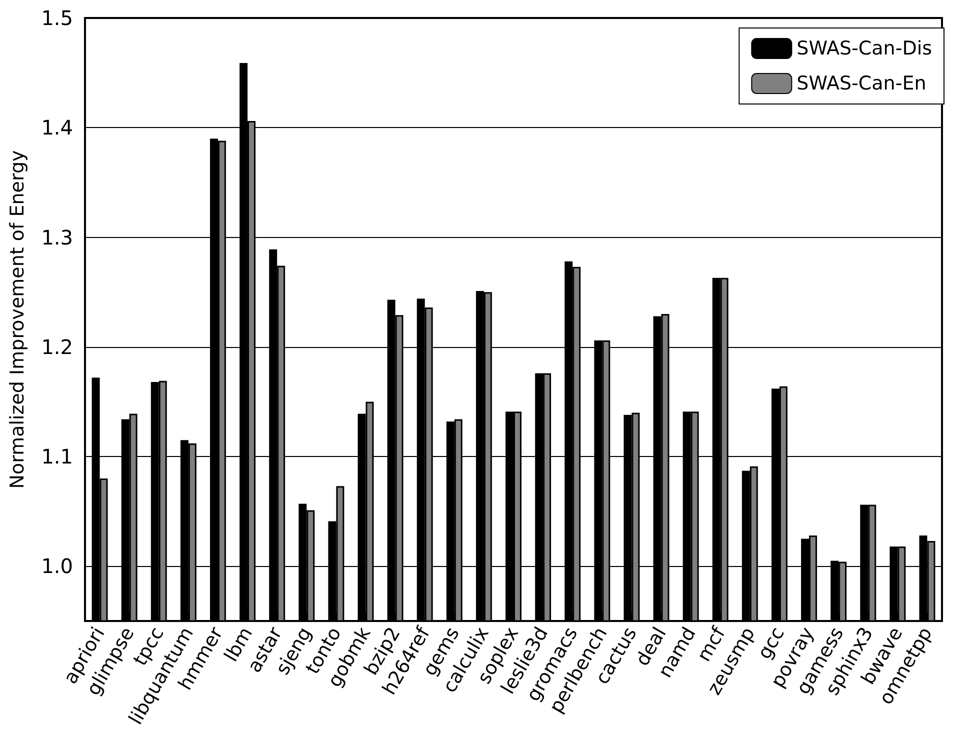  I want to click on y-tick-label: 1.2, so click(57, 346).